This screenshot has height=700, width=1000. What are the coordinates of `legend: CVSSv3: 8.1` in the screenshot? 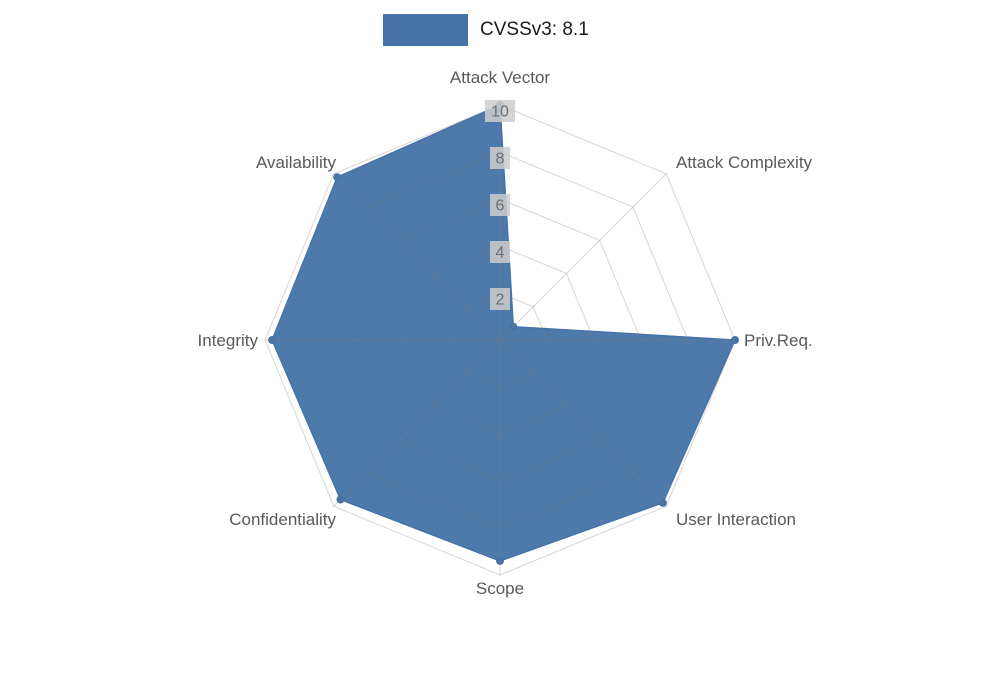 It's located at (486, 30).